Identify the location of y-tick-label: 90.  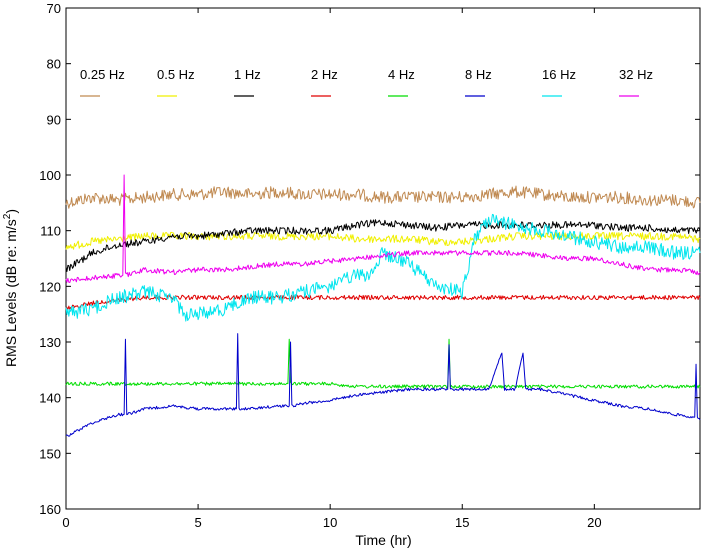
(54, 119).